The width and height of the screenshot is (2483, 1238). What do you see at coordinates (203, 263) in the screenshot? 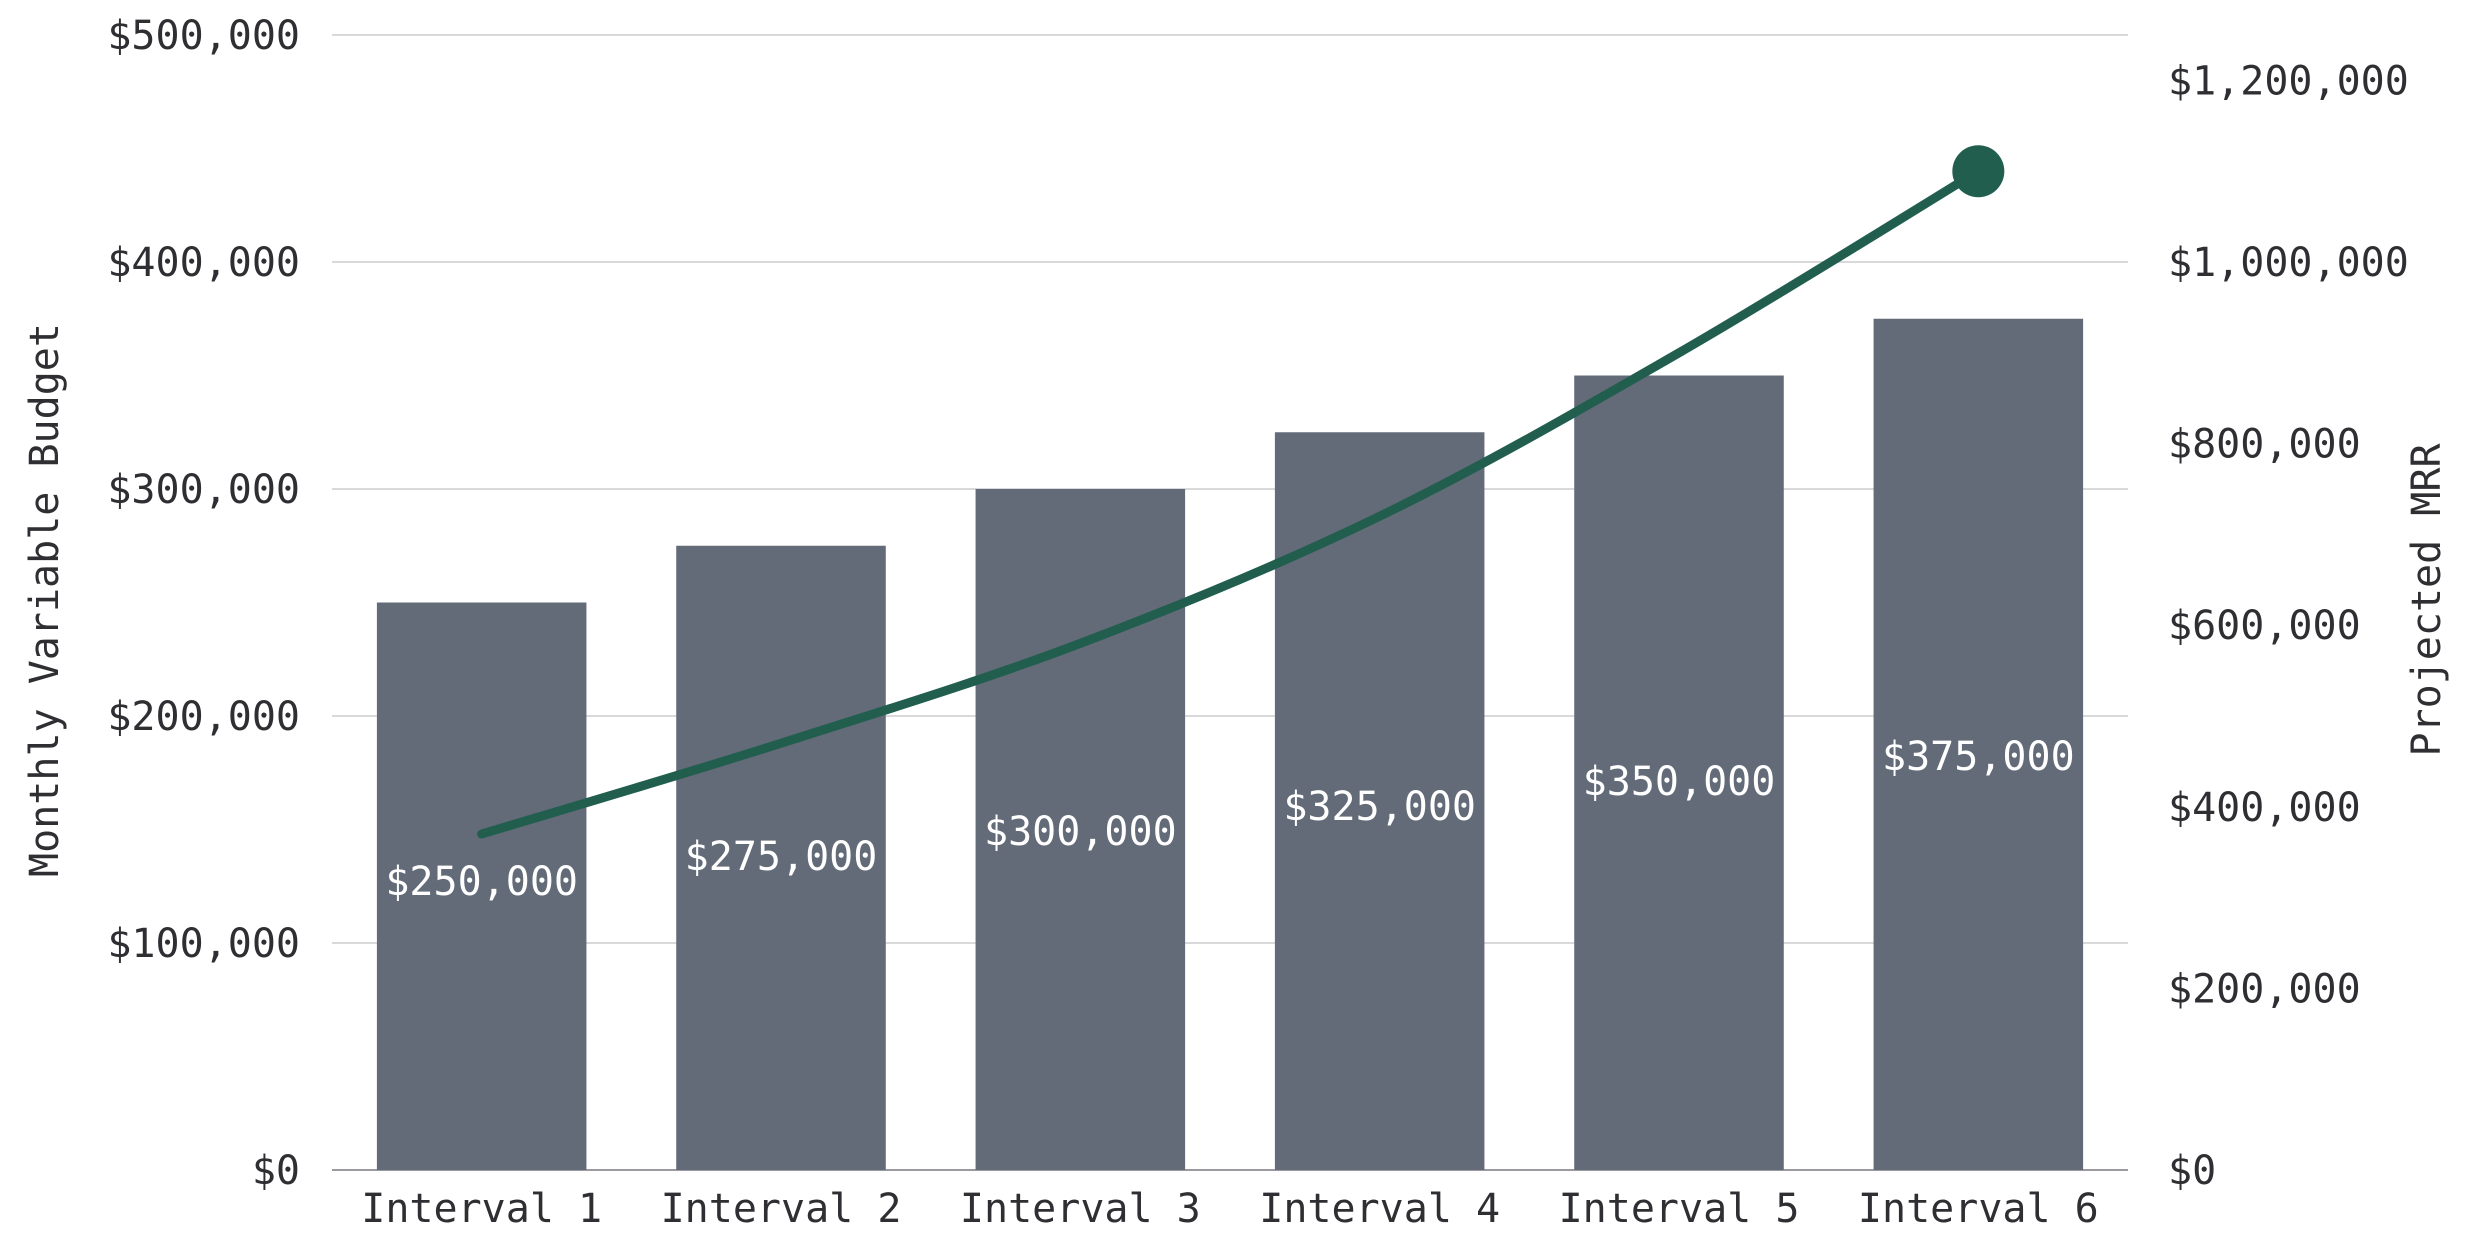
I see `left-axis-tick-label: $400,000` at bounding box center [203, 263].